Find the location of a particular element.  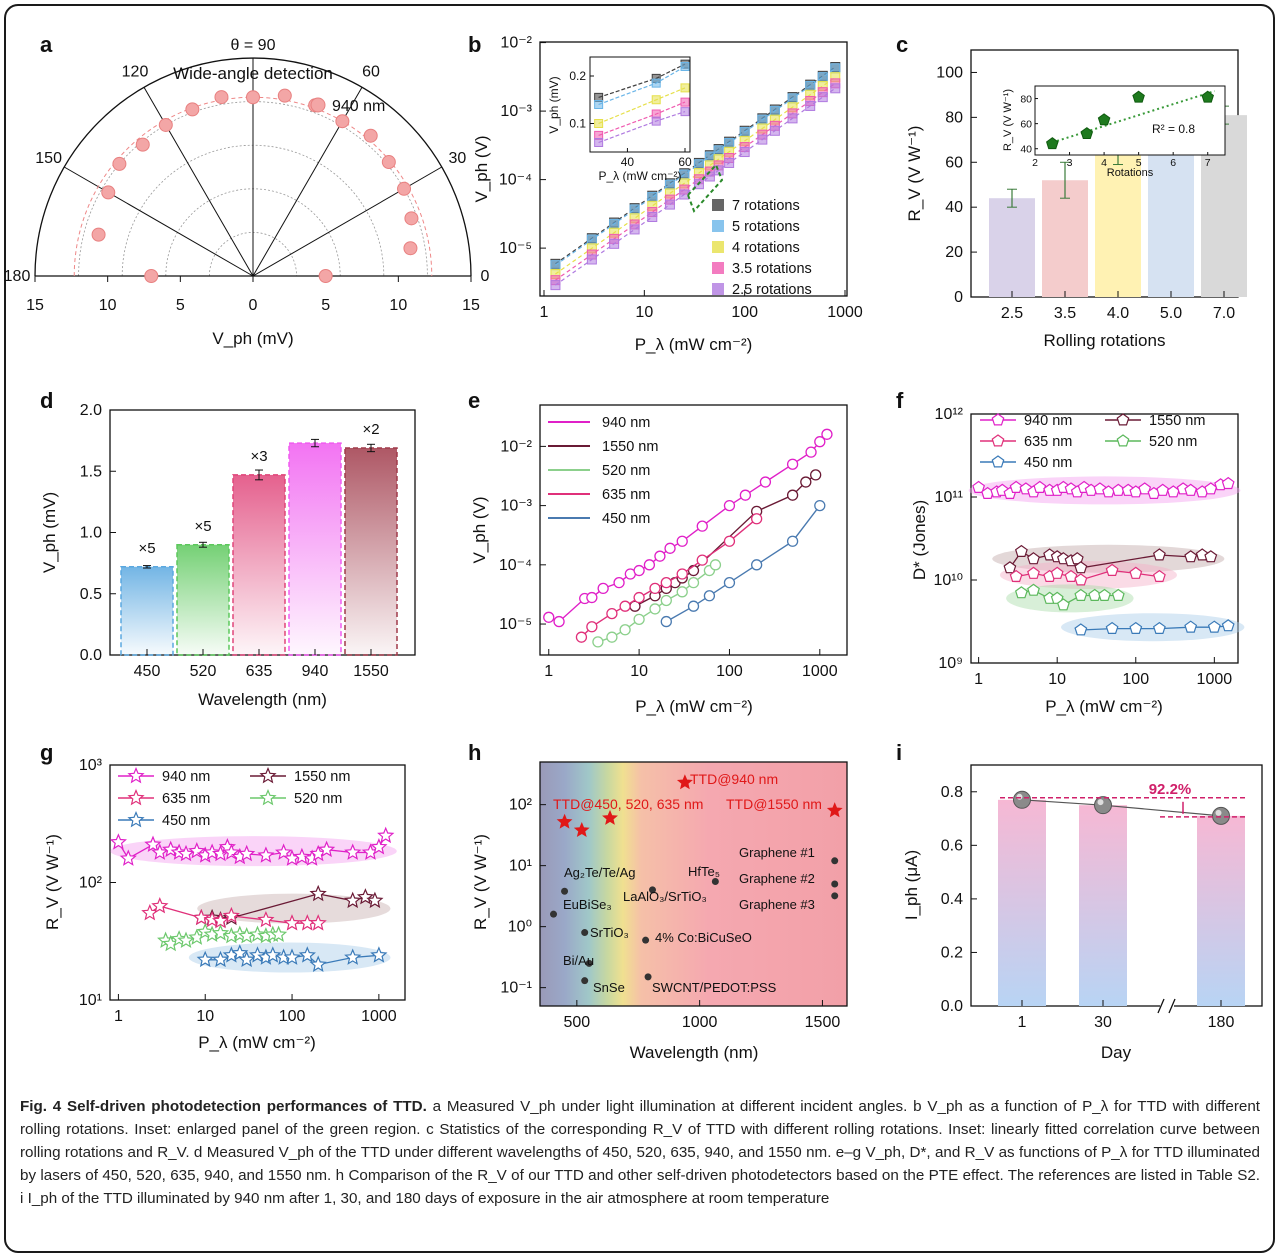

y-tick-label: 1.5 is located at coordinates (91, 471).